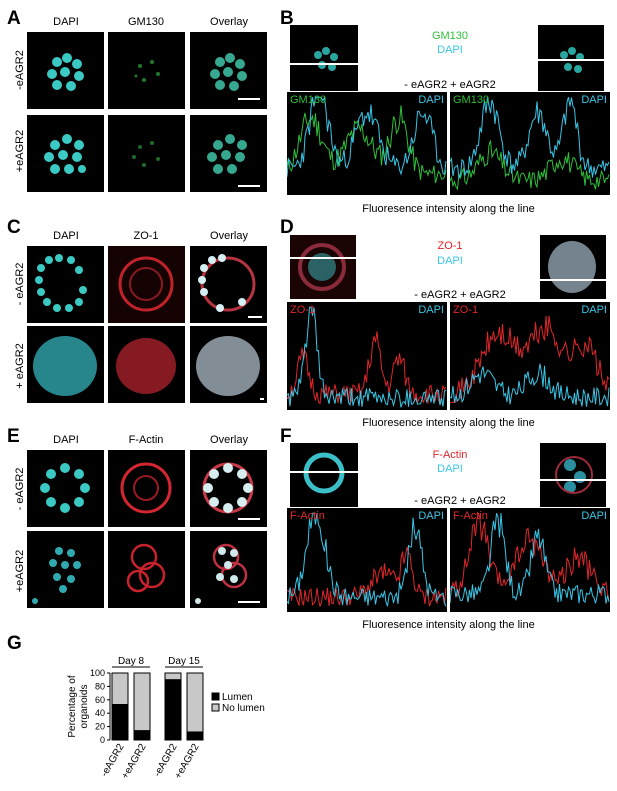  Describe the element at coordinates (448, 423) in the screenshot. I see `caption-d: Fluoresence intensity along the line` at that location.